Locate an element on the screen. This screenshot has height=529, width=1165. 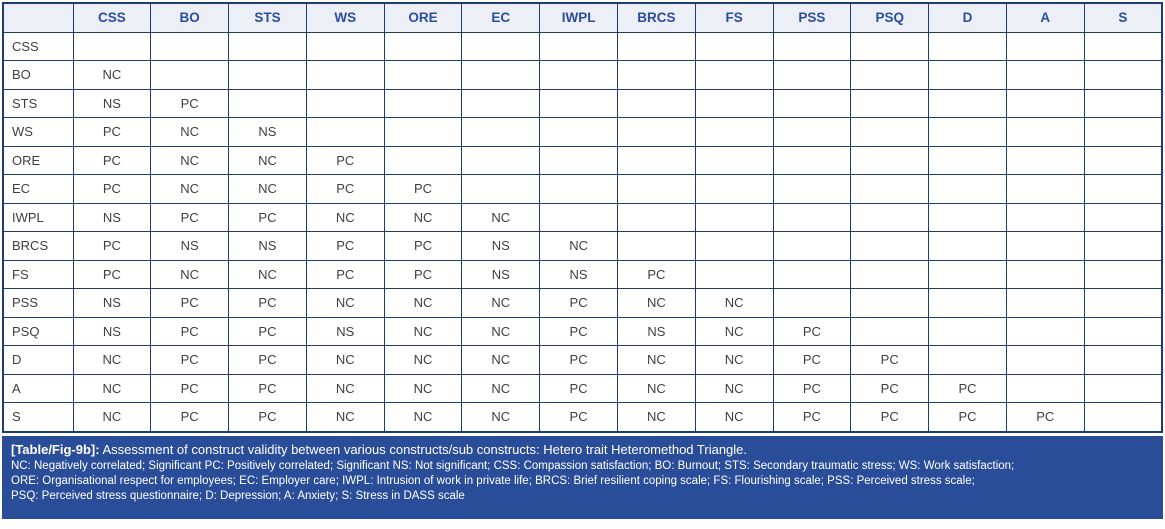
corner-header-cell is located at coordinates (38, 17).